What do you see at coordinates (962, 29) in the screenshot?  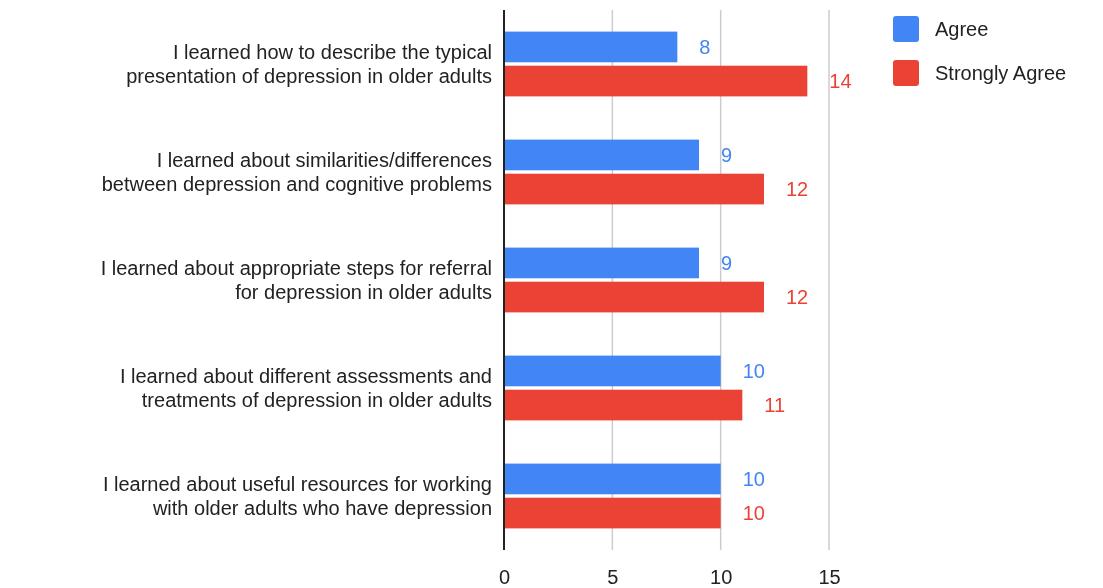 I see `legend-label: Agree` at bounding box center [962, 29].